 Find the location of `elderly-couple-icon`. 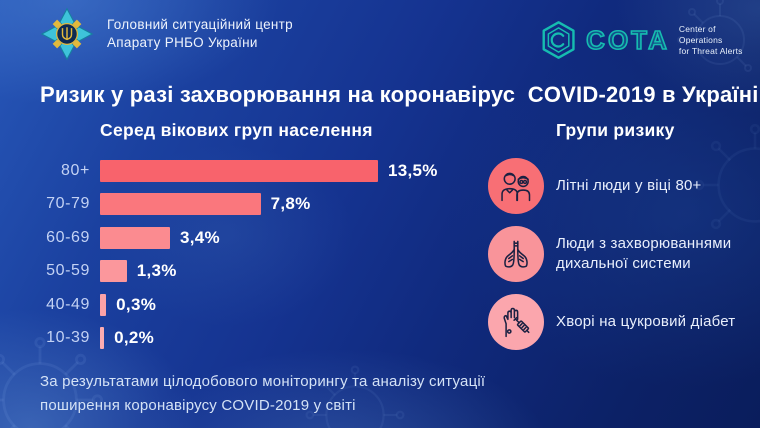

elderly-couple-icon is located at coordinates (516, 186).